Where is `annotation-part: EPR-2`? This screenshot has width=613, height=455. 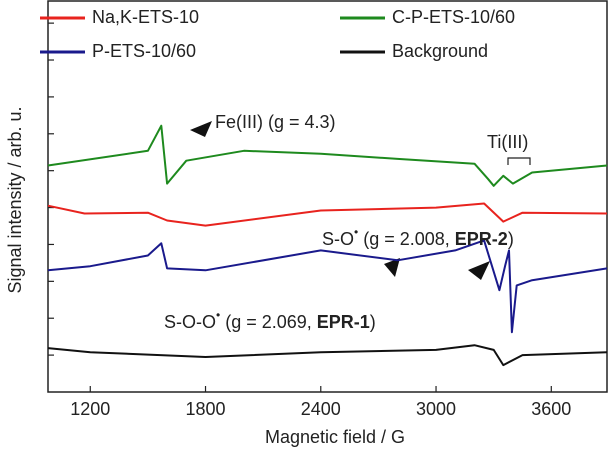
annotation-part: EPR-2 is located at coordinates (481, 239).